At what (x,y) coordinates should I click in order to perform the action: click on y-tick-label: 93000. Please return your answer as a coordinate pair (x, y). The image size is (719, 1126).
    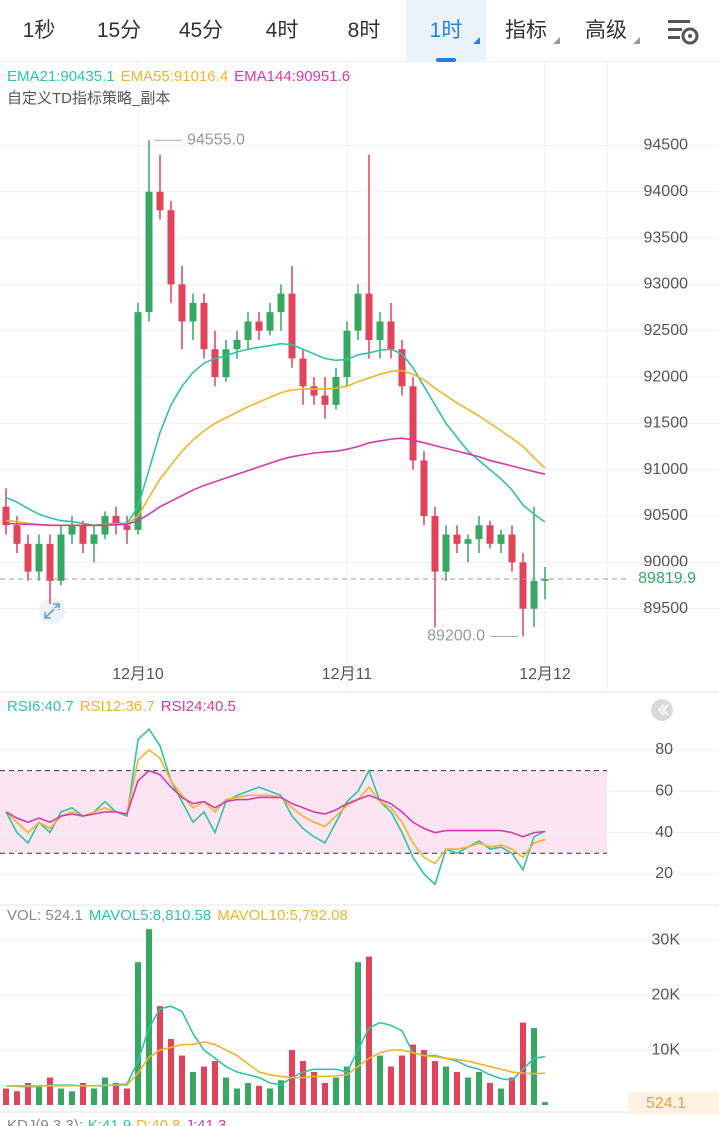
    Looking at the image, I should click on (666, 284).